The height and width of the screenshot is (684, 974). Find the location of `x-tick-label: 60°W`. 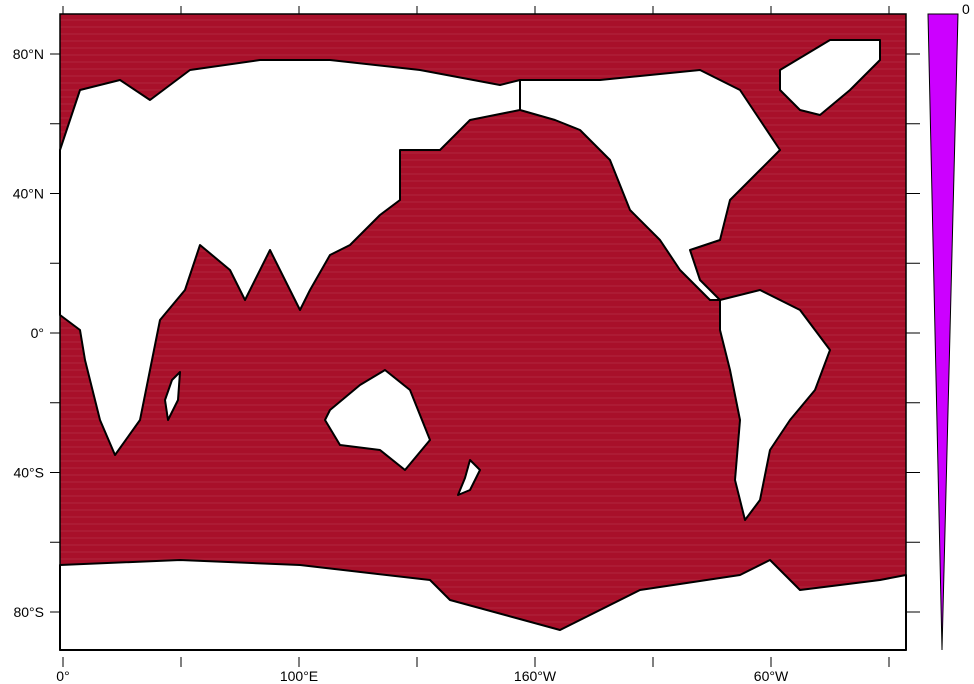

x-tick-label: 60°W is located at coordinates (771, 676).